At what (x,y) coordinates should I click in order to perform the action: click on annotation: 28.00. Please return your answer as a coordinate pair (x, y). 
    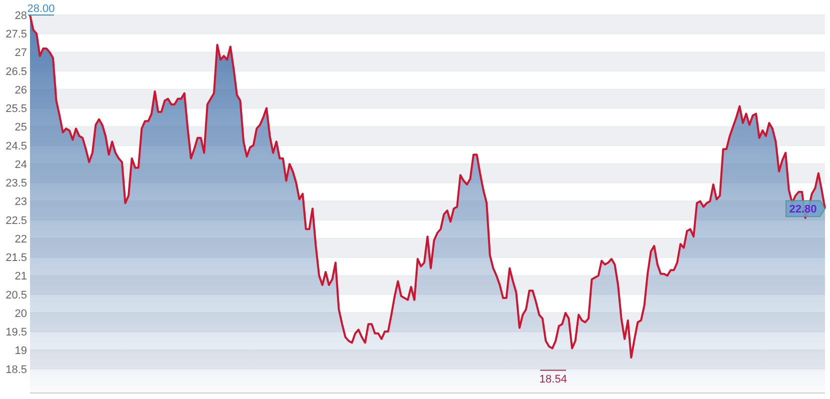
    Looking at the image, I should click on (41, 9).